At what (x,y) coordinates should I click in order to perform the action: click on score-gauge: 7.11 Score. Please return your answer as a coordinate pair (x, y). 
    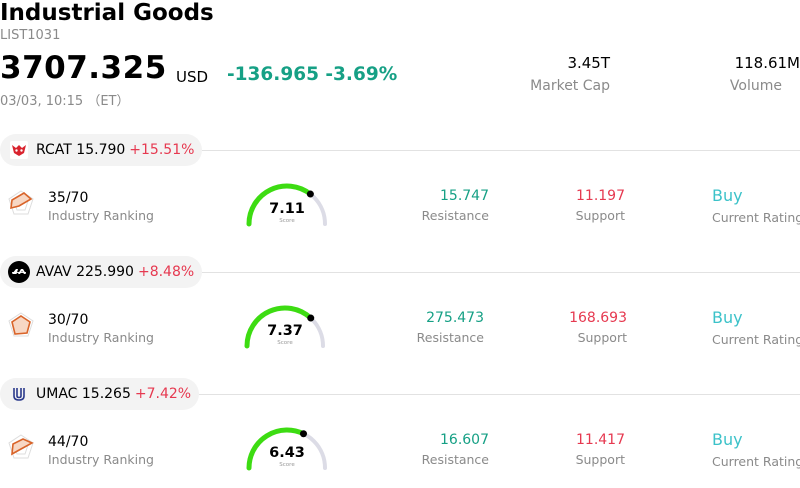
    Looking at the image, I should click on (287, 203).